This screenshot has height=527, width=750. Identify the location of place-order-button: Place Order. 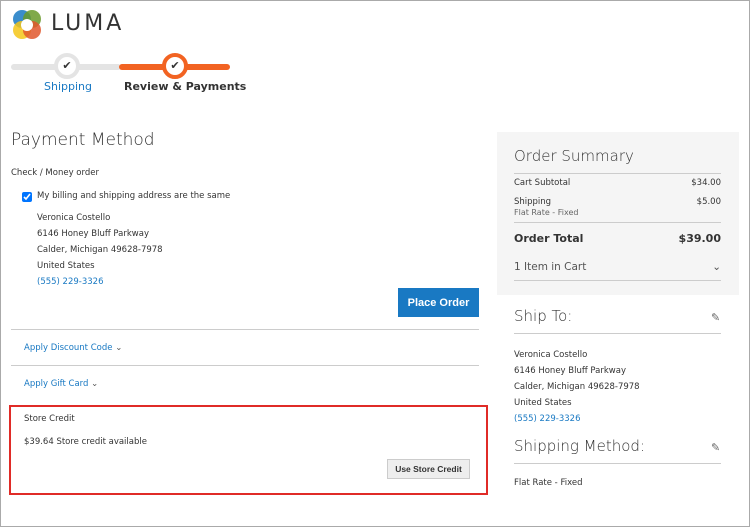
(438, 302).